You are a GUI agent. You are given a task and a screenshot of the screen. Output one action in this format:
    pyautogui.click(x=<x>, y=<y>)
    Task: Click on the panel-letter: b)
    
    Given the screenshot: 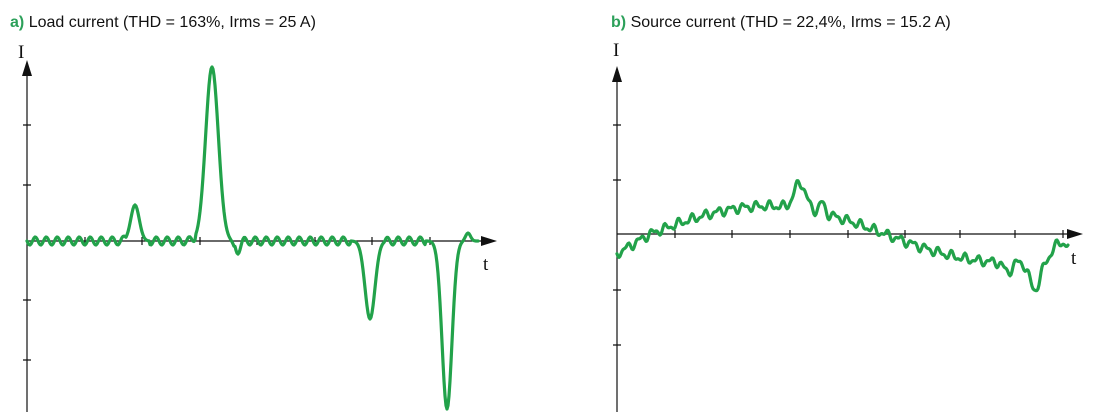 What is the action you would take?
    pyautogui.click(x=618, y=22)
    